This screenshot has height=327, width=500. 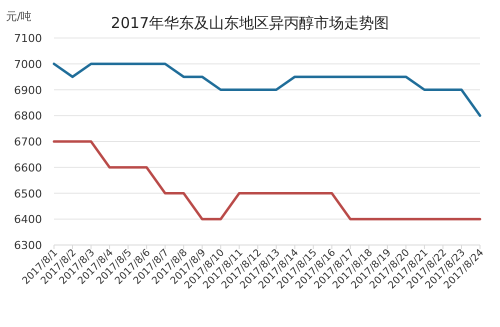 I want to click on y-tick-label: 7100, so click(x=28, y=38).